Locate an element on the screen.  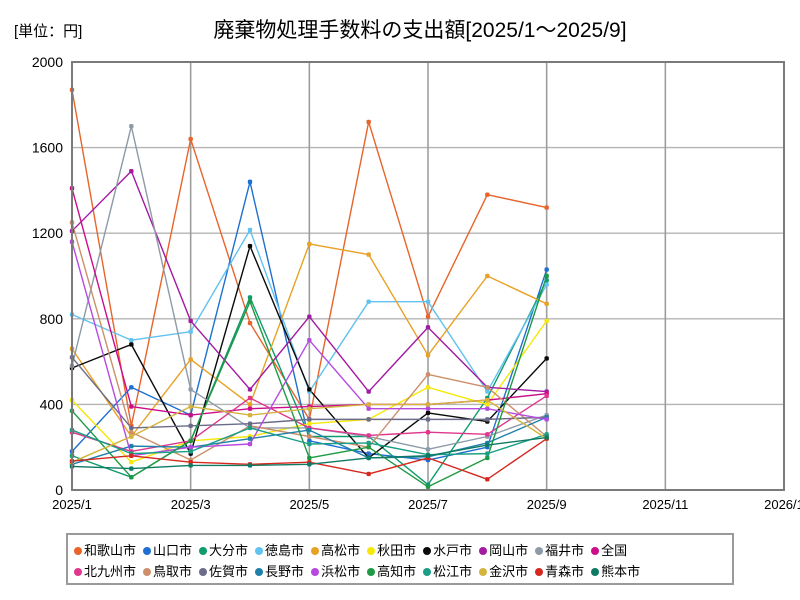
legend-item: 岡山市 is located at coordinates (503, 550).